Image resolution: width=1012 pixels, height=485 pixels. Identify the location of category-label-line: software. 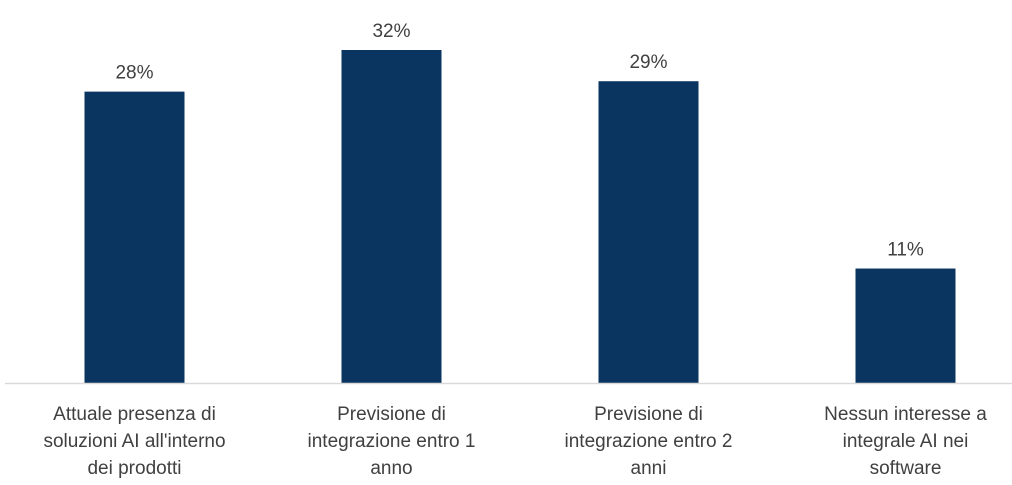
(906, 468).